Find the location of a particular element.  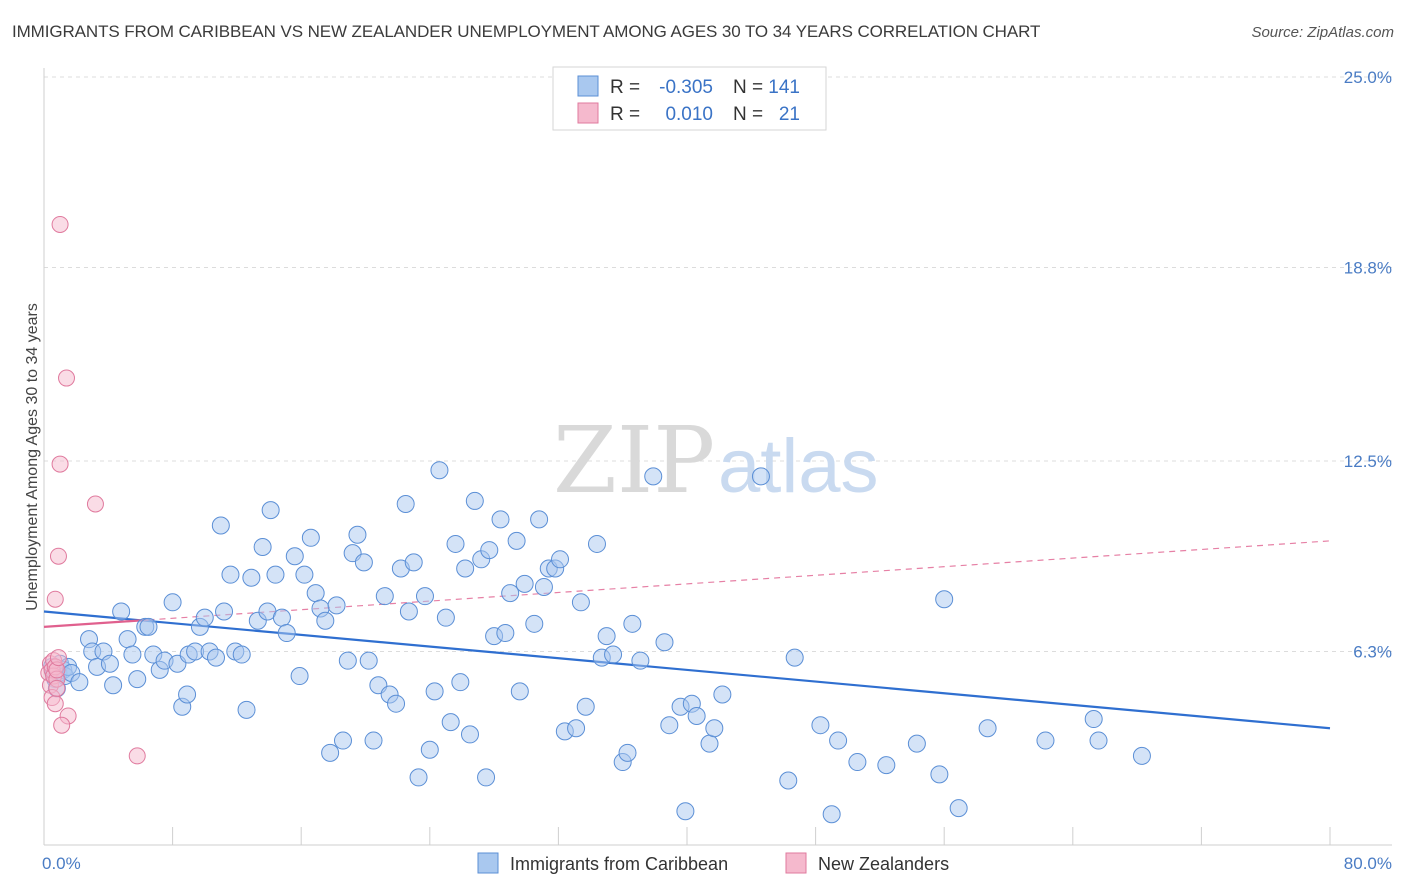

legend-r-value: -0.305 is located at coordinates (686, 87).